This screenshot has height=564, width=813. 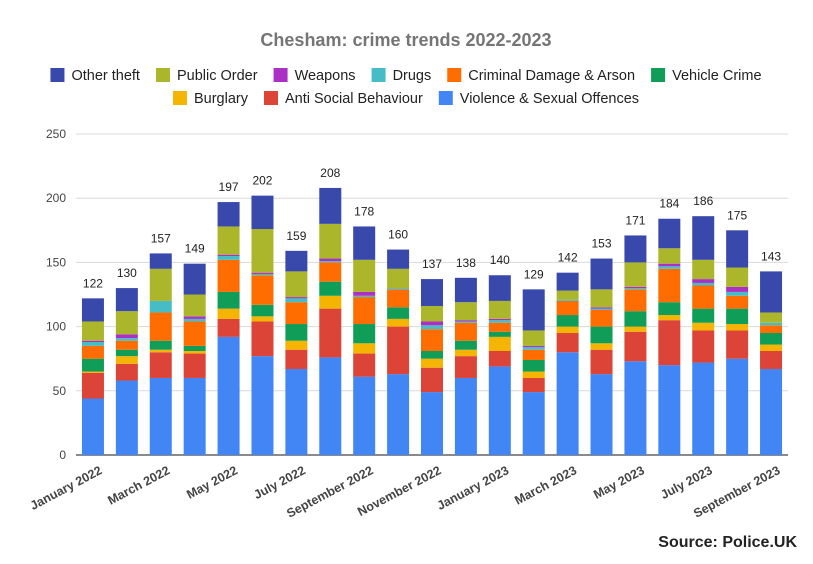 I want to click on bar-column-march-2022, so click(x=160, y=354).